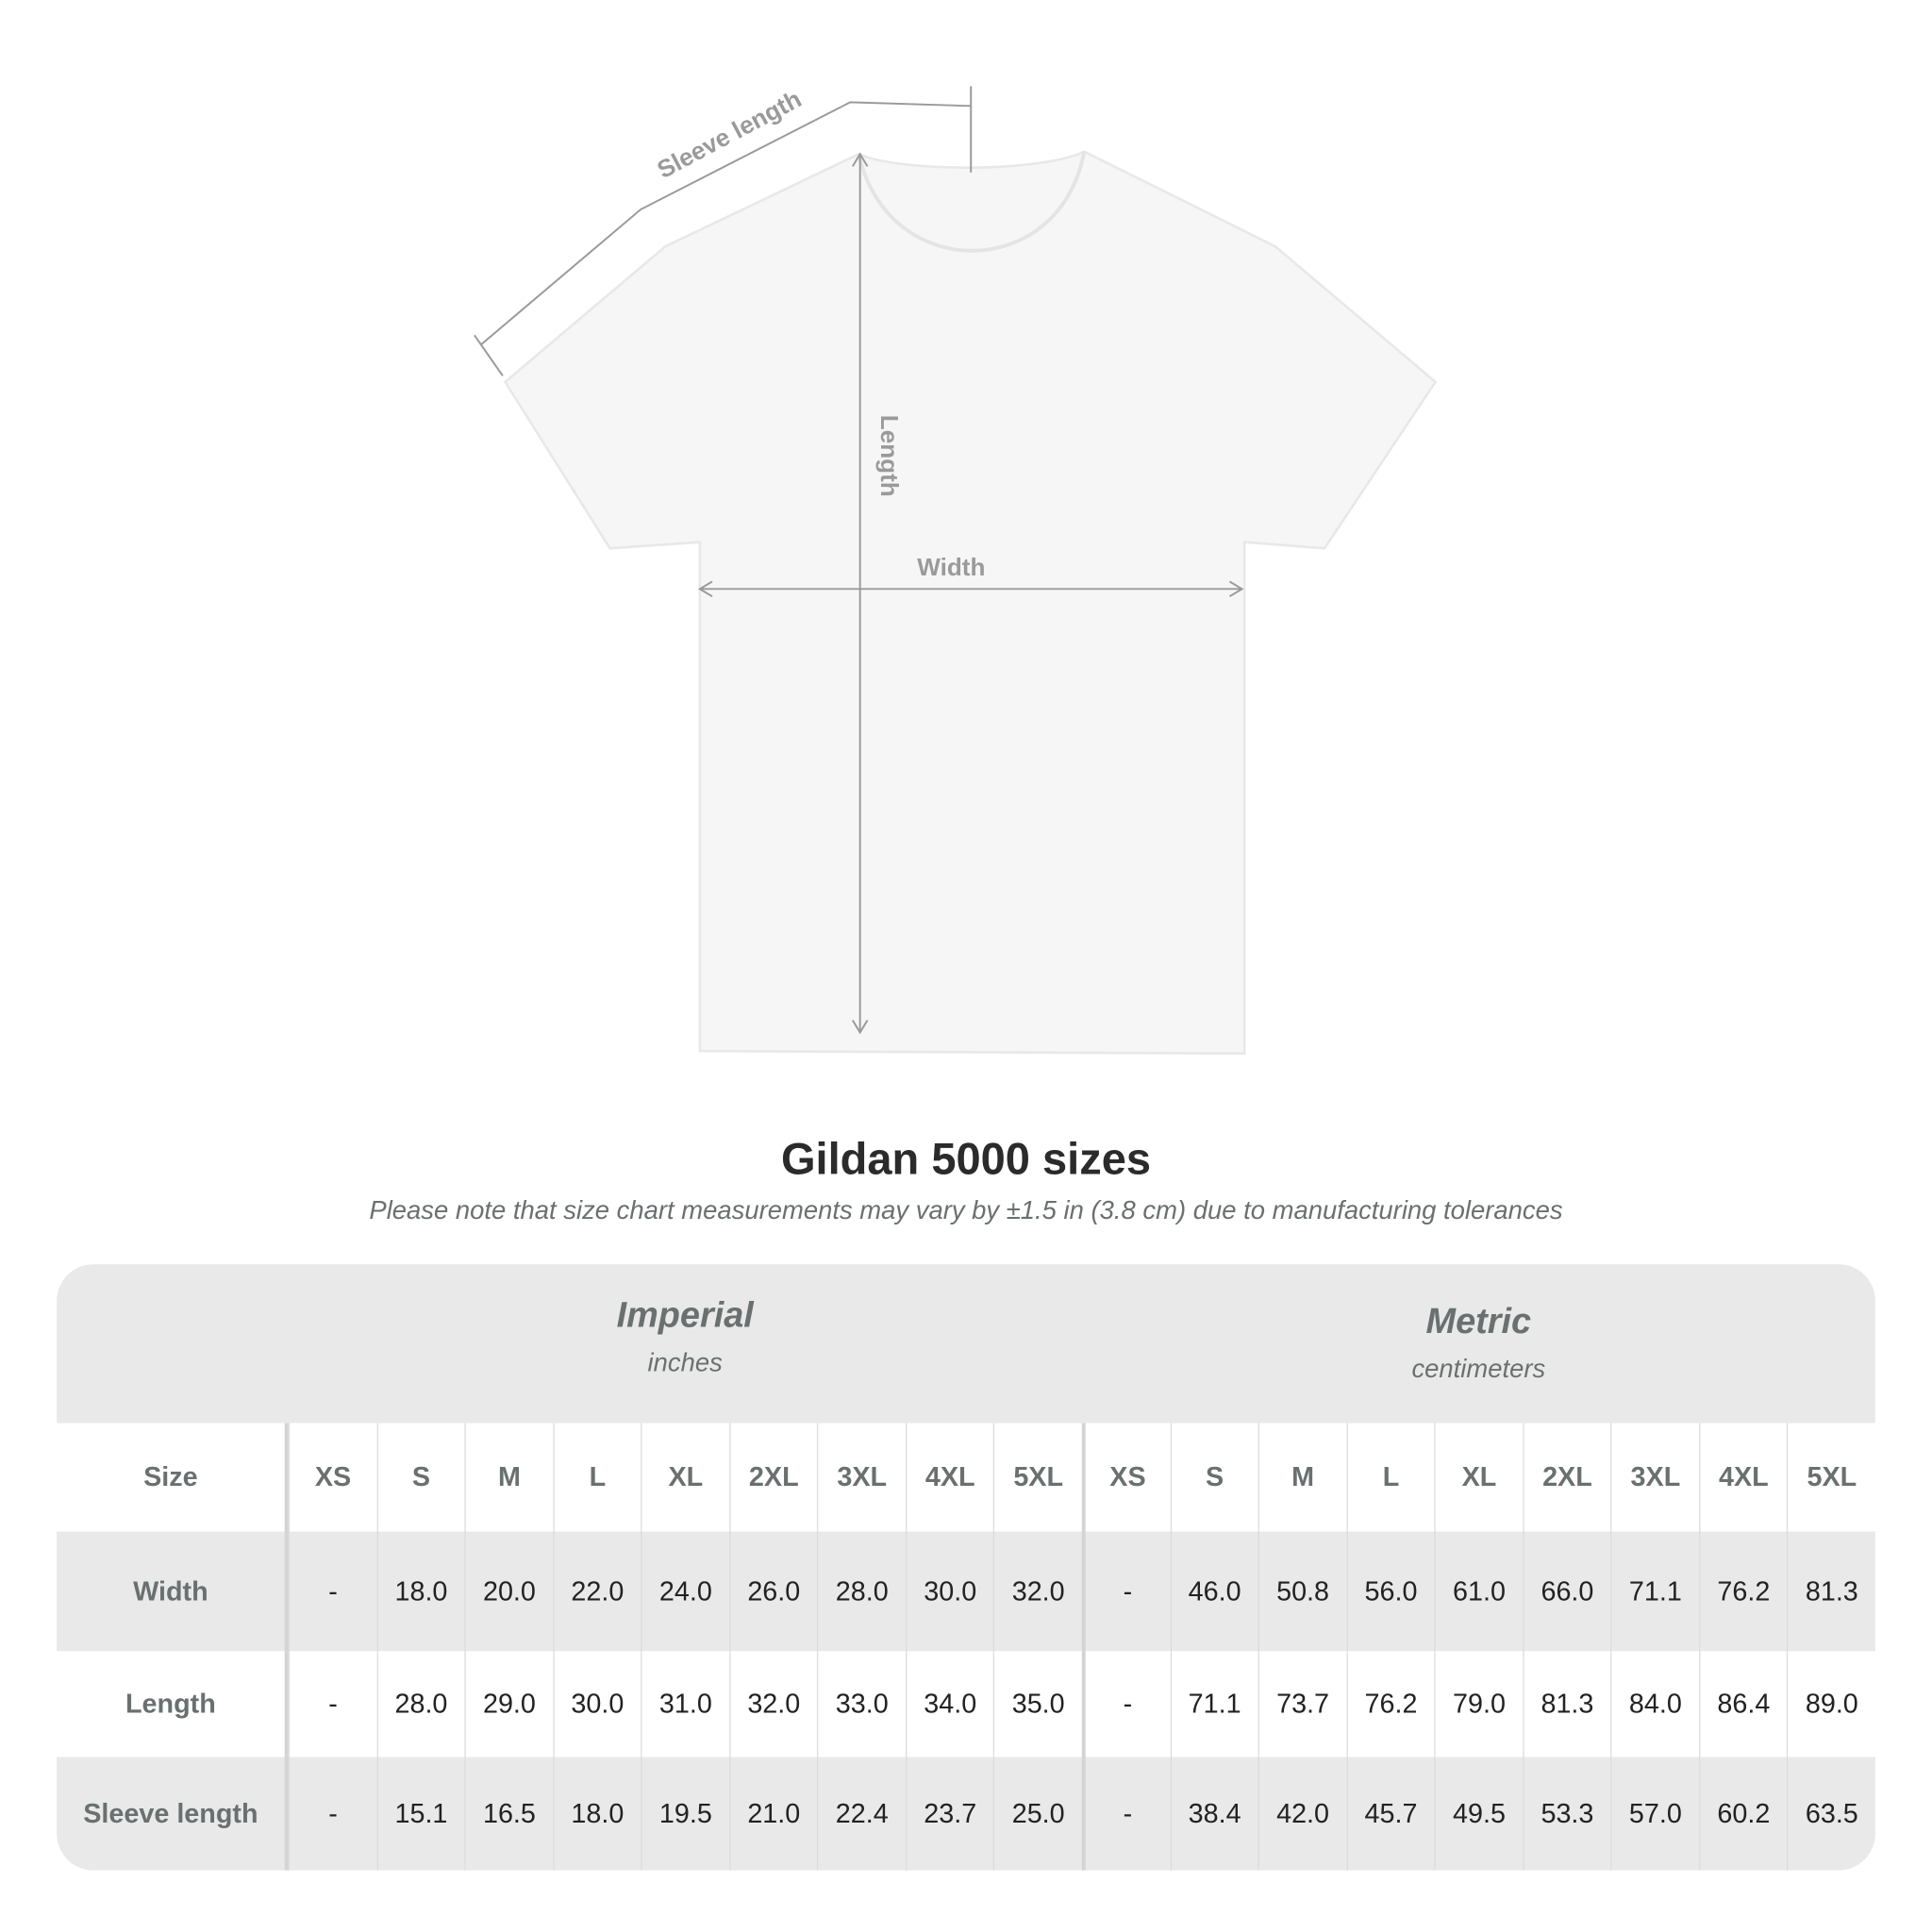 This screenshot has height=1932, width=1932. What do you see at coordinates (1037, 1814) in the screenshot?
I see `table-cell: 25.0` at bounding box center [1037, 1814].